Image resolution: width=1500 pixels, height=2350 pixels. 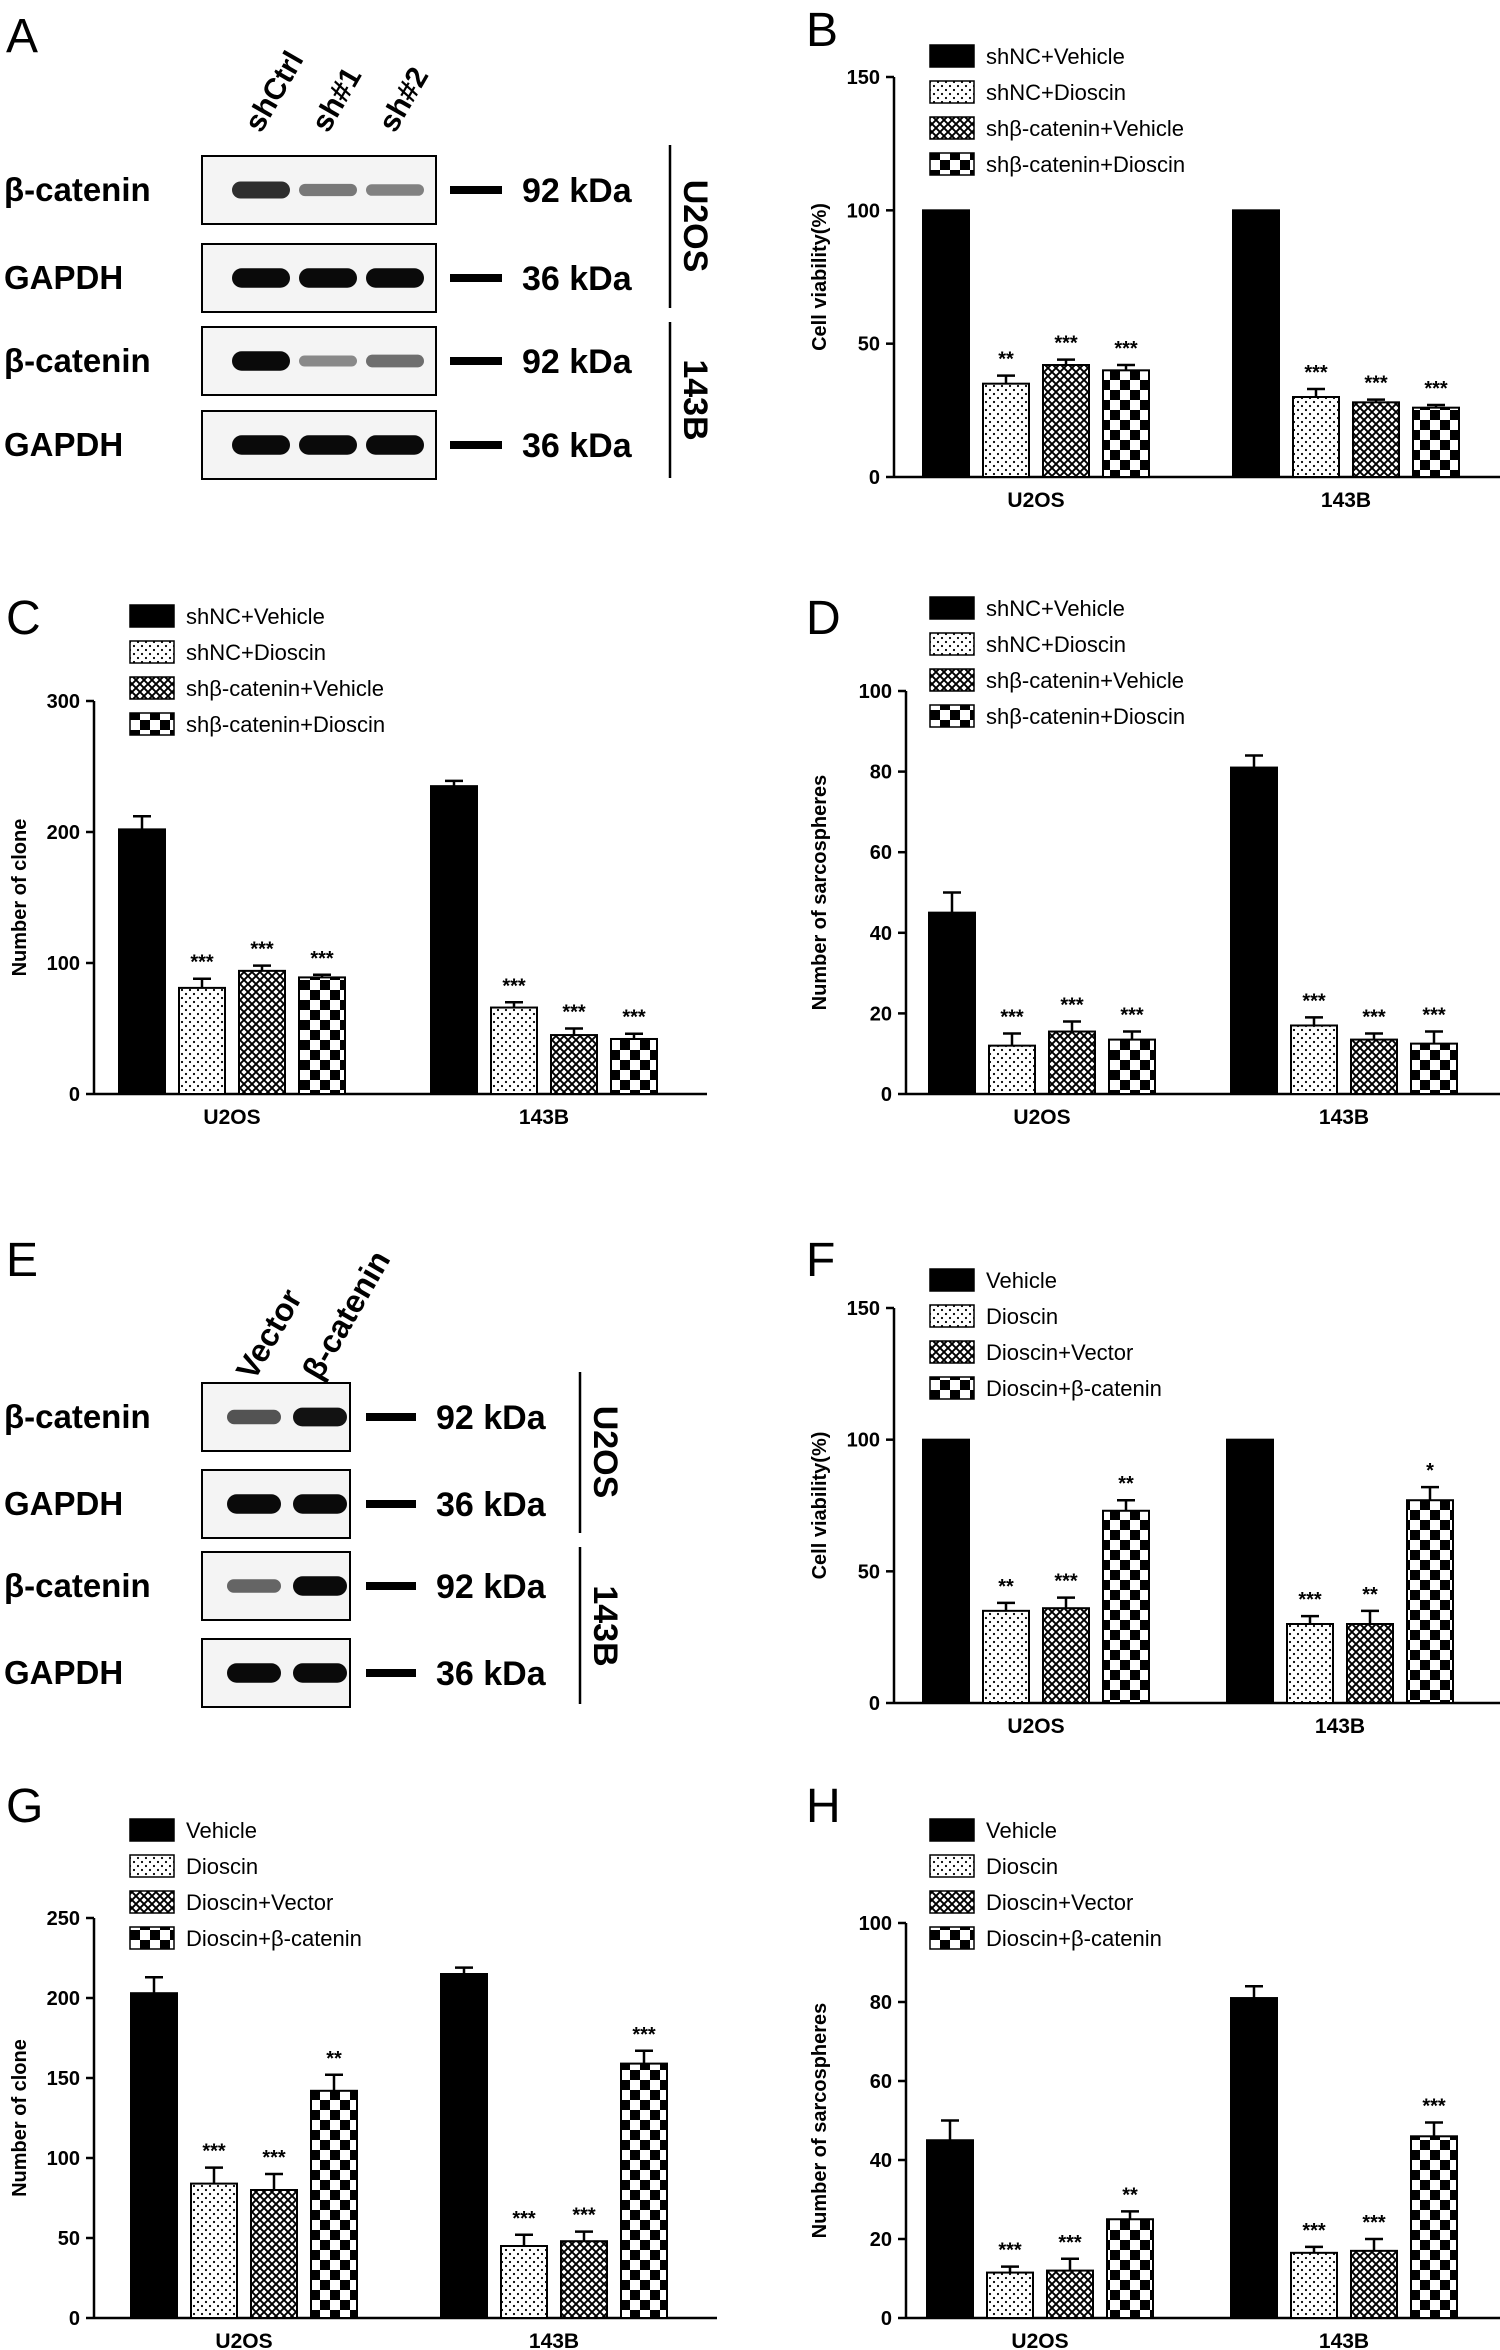 What do you see at coordinates (77, 360) in the screenshot?
I see `protein-label: β-catenin` at bounding box center [77, 360].